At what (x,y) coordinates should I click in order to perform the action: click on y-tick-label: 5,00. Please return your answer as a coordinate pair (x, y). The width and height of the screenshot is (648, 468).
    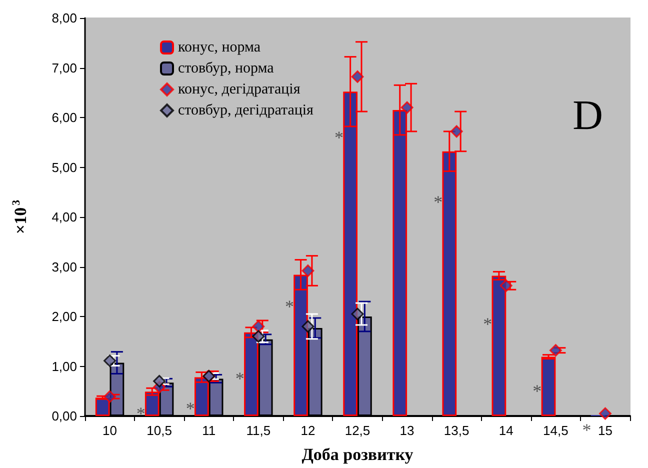
    Looking at the image, I should click on (64, 167).